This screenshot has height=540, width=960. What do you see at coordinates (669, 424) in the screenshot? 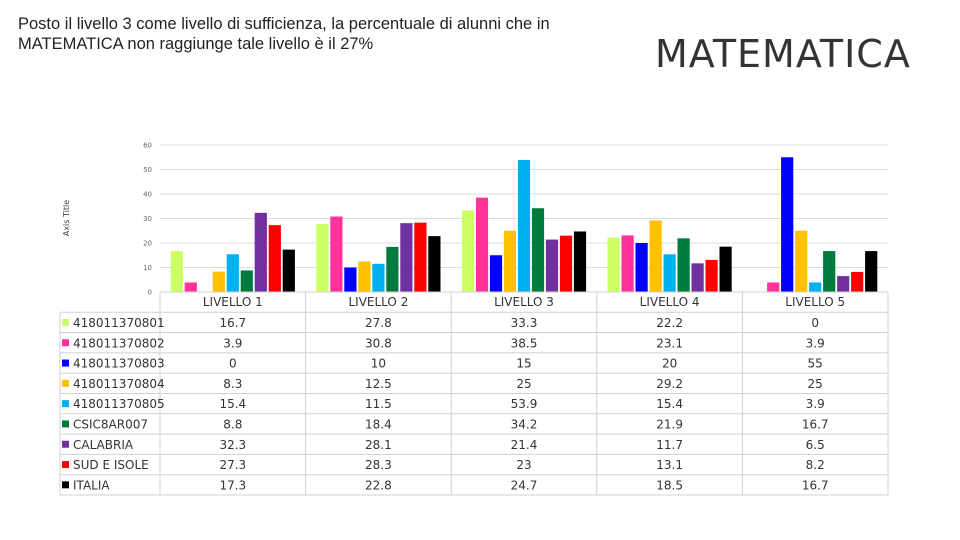
I see `data-label: 21.9` at bounding box center [669, 424].